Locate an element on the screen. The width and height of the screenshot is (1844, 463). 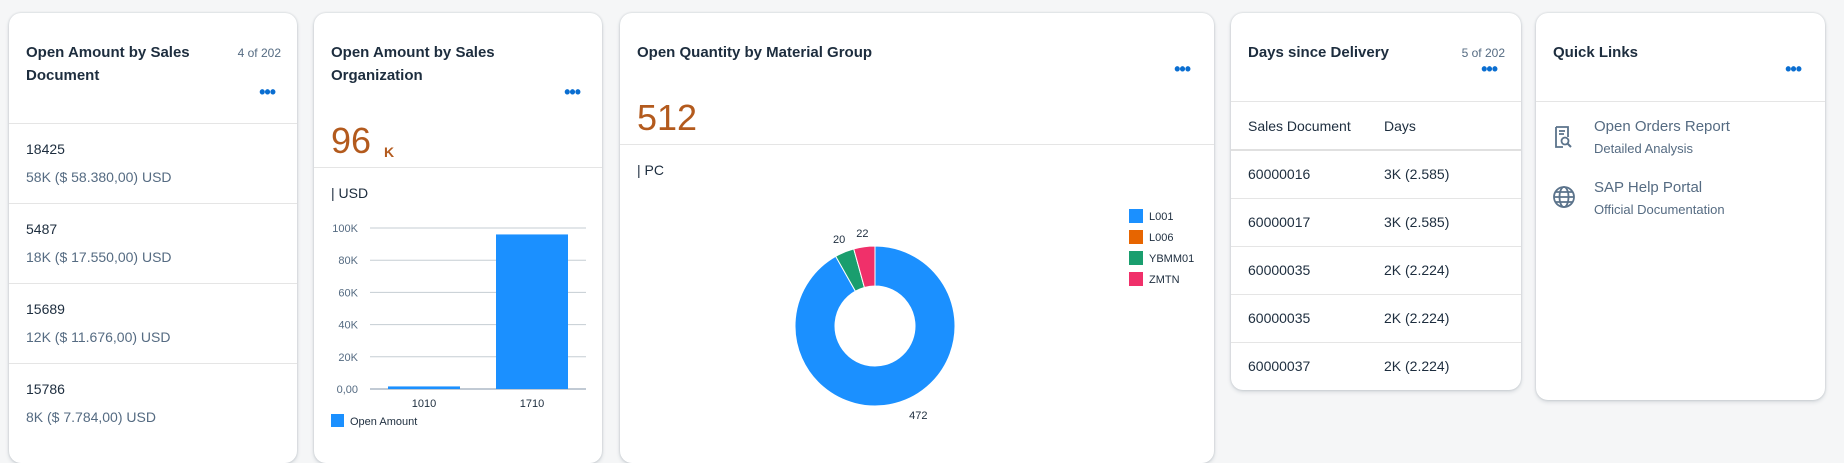
unit-label: | USD is located at coordinates (350, 193).